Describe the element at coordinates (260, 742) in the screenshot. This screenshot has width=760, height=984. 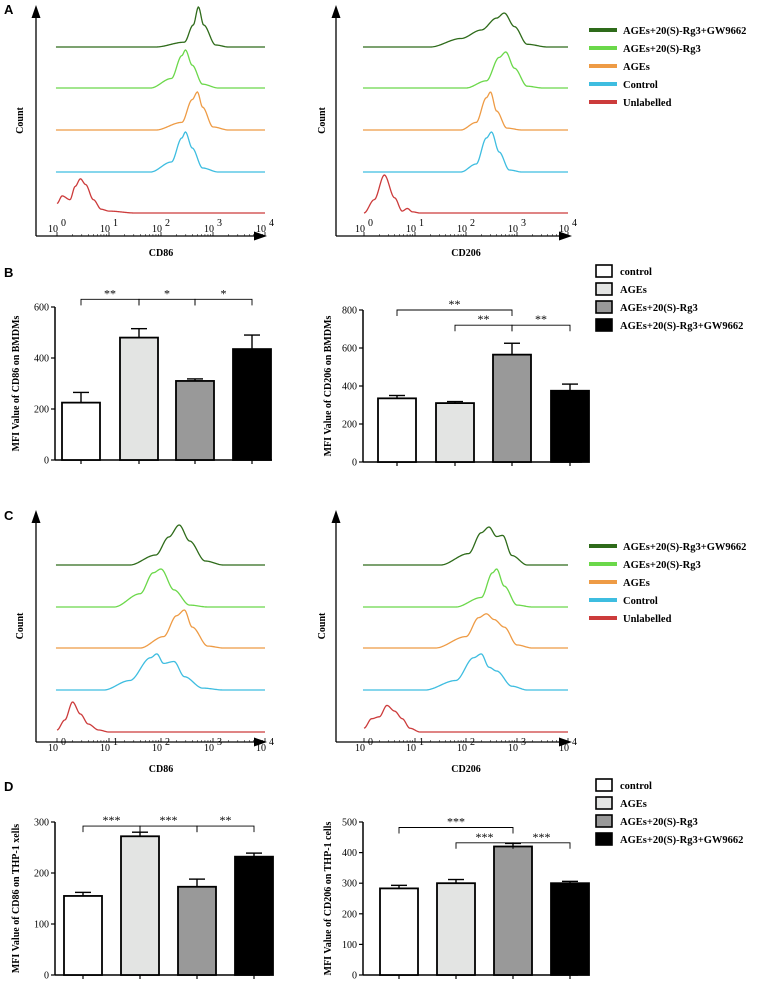
I see `x-axis-arrow` at that location.